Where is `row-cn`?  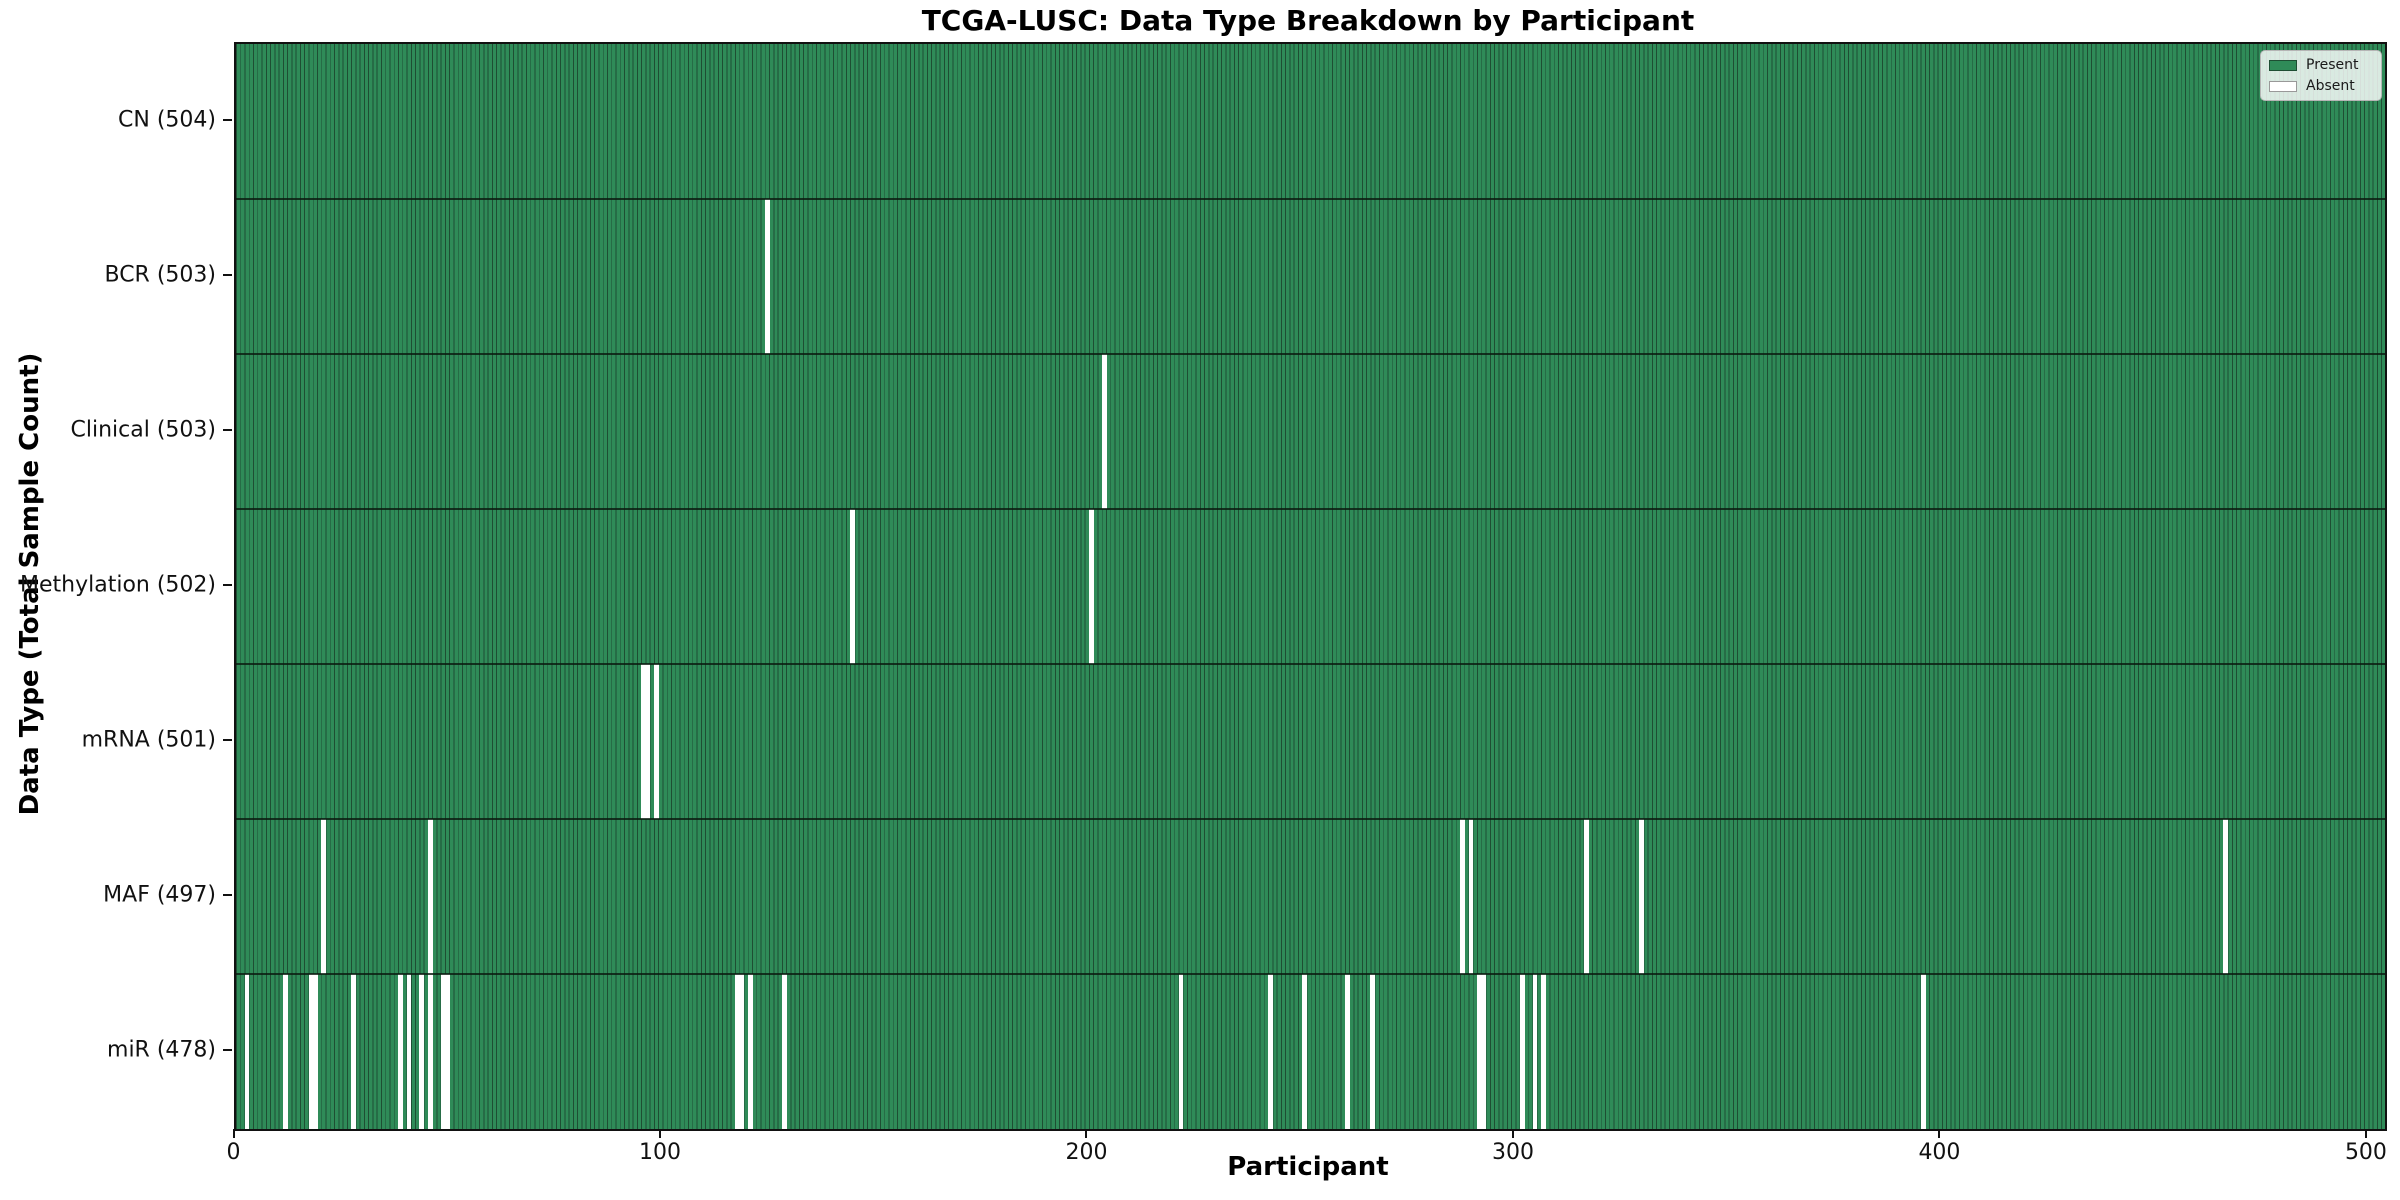 row-cn is located at coordinates (1310, 121).